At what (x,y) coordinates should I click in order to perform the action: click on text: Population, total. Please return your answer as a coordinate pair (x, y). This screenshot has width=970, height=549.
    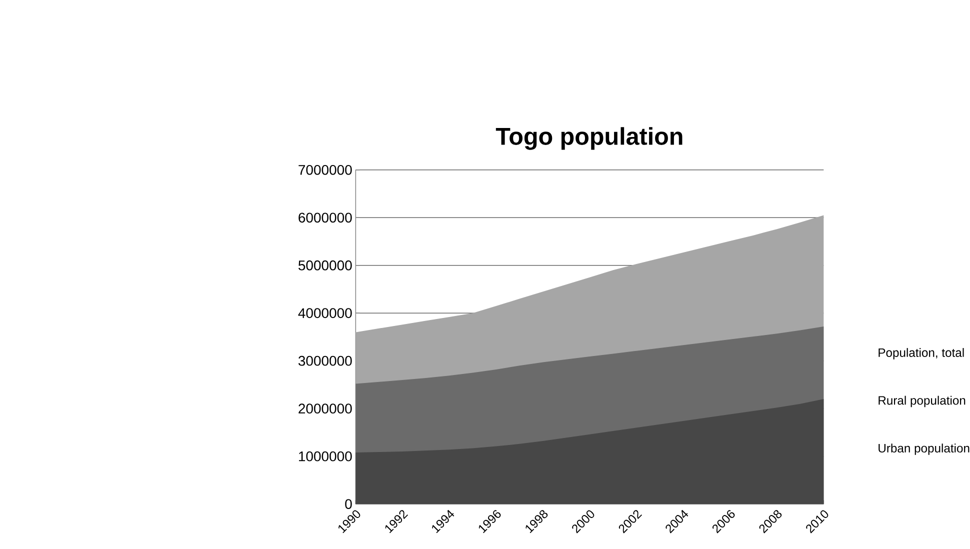
    Looking at the image, I should click on (921, 354).